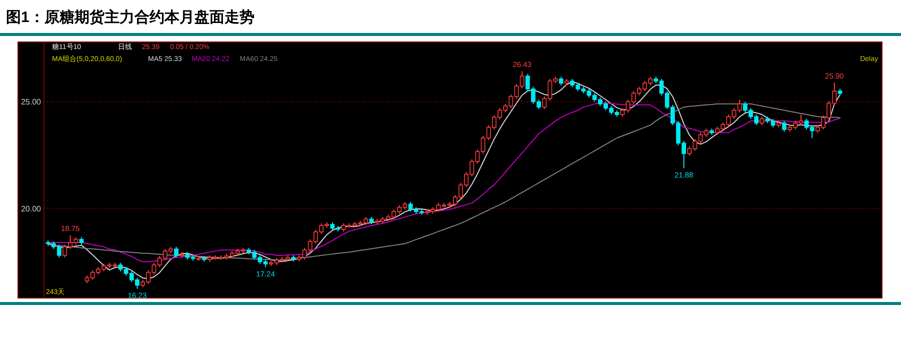 The height and width of the screenshot is (340, 901). I want to click on title: 图1：原糖期货主力合约本月盘面走势, so click(130, 17).